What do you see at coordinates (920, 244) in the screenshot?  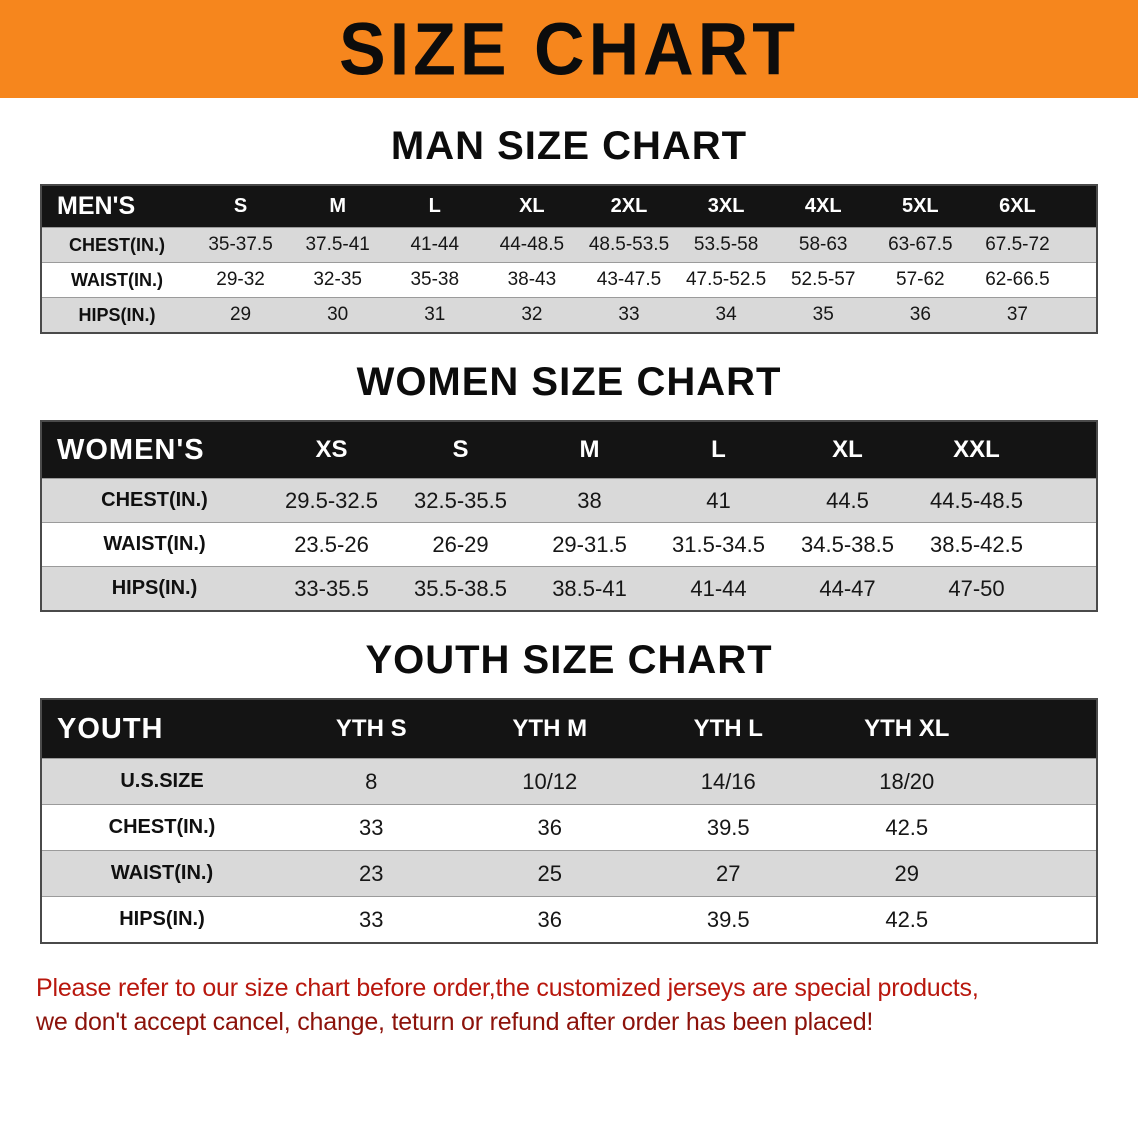 I see `cell-value: 63-67.5` at bounding box center [920, 244].